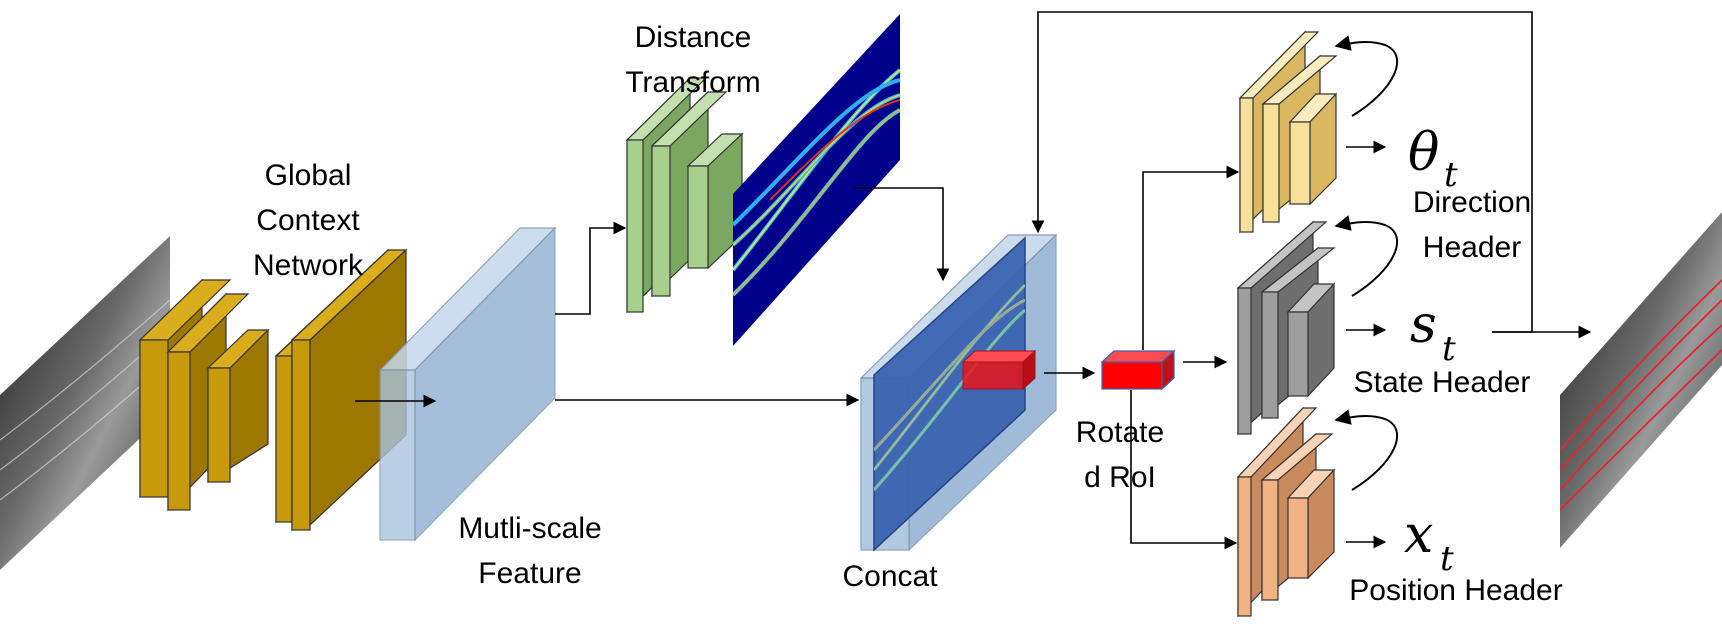 The image size is (1722, 633). I want to click on s-t-symbol: s t, so click(1433, 332).